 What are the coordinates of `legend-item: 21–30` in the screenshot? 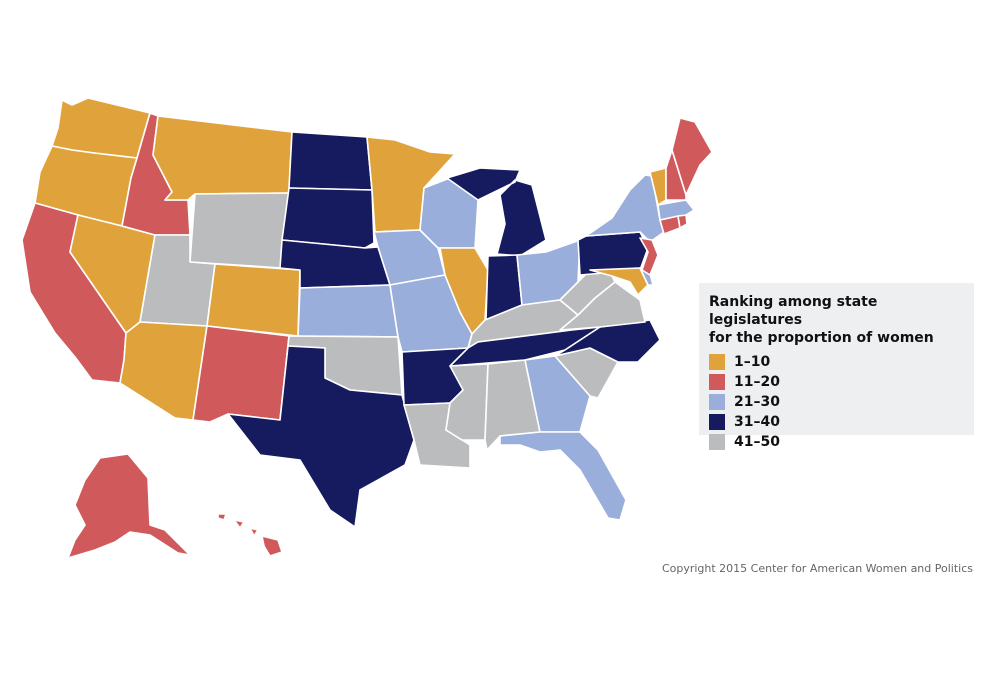 It's located at (836, 402).